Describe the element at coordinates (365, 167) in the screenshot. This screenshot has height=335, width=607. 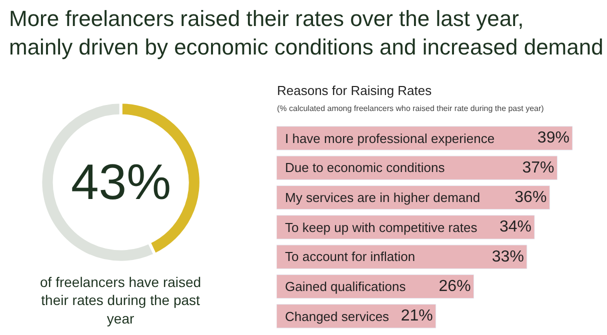
I see `category-label: Due to economic conditions` at that location.